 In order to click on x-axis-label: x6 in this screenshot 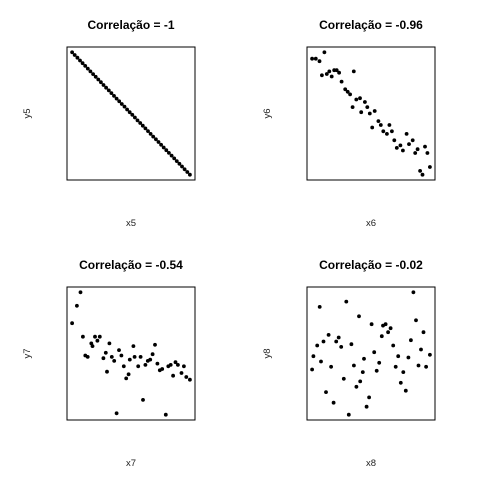, I will do `click(371, 223)`.